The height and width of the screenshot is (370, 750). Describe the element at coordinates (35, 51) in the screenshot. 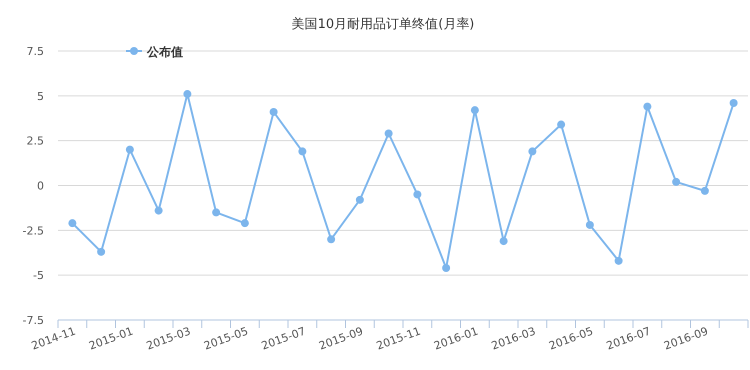

I see `y-tick-label: 7.5` at that location.